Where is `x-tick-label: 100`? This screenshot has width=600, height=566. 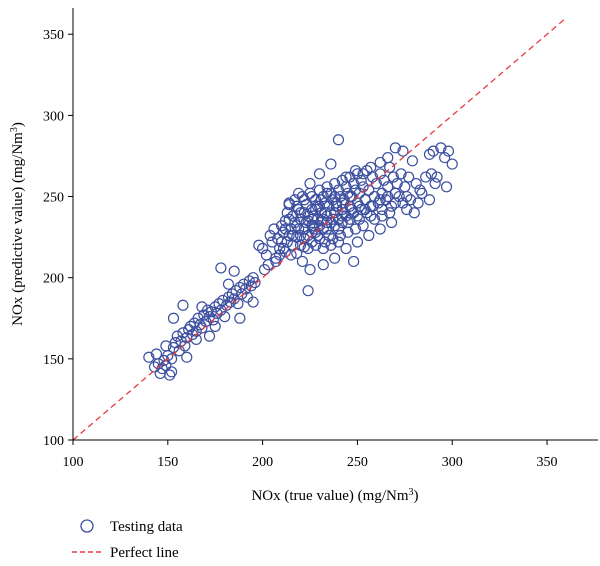 x-tick-label: 100 is located at coordinates (73, 462).